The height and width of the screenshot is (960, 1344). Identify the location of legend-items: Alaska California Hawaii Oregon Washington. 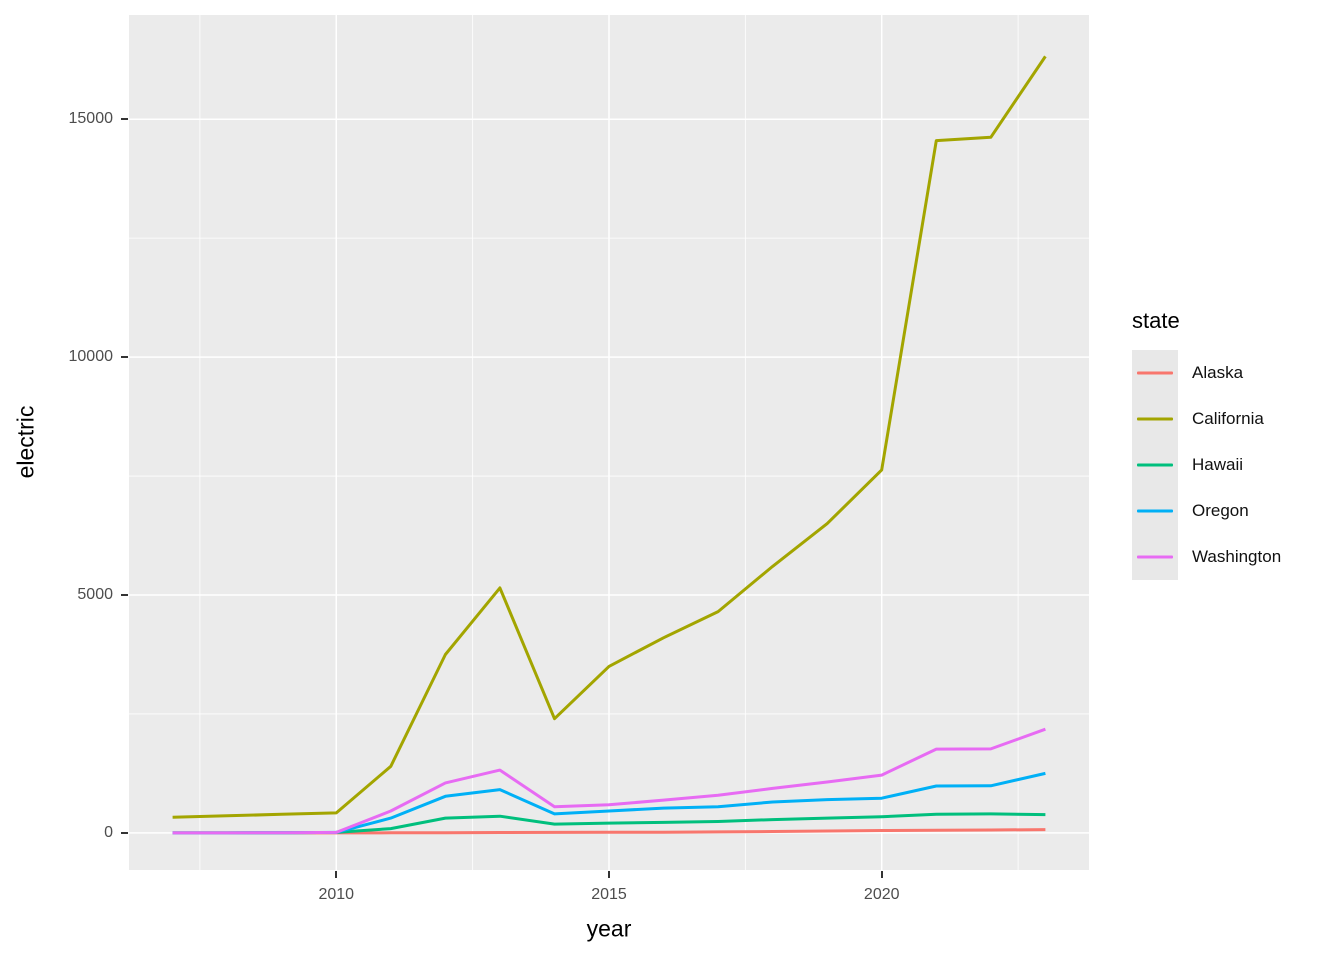
(1206, 465).